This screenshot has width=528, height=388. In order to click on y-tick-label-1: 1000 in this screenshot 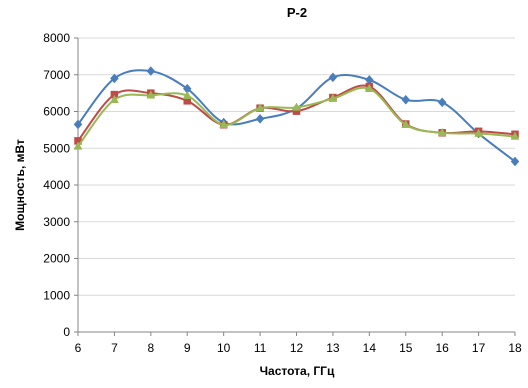, I will do `click(56, 295)`.